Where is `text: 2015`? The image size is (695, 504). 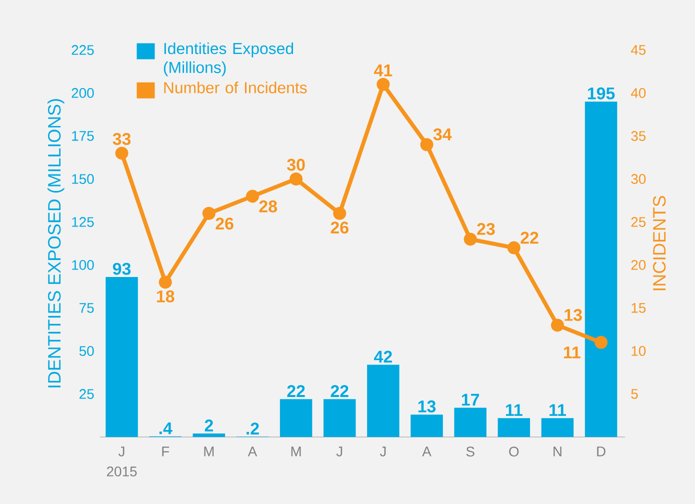 text: 2015 is located at coordinates (121, 471).